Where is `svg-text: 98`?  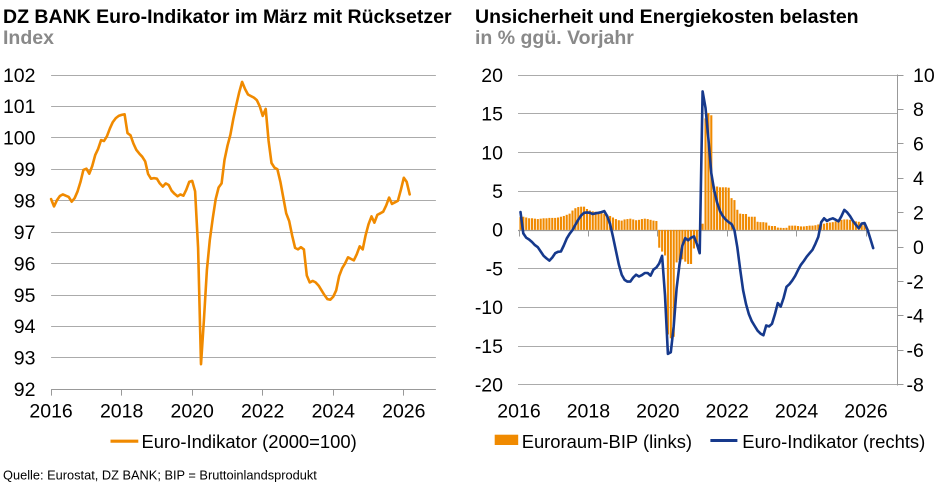
svg-text: 98 is located at coordinates (25, 202).